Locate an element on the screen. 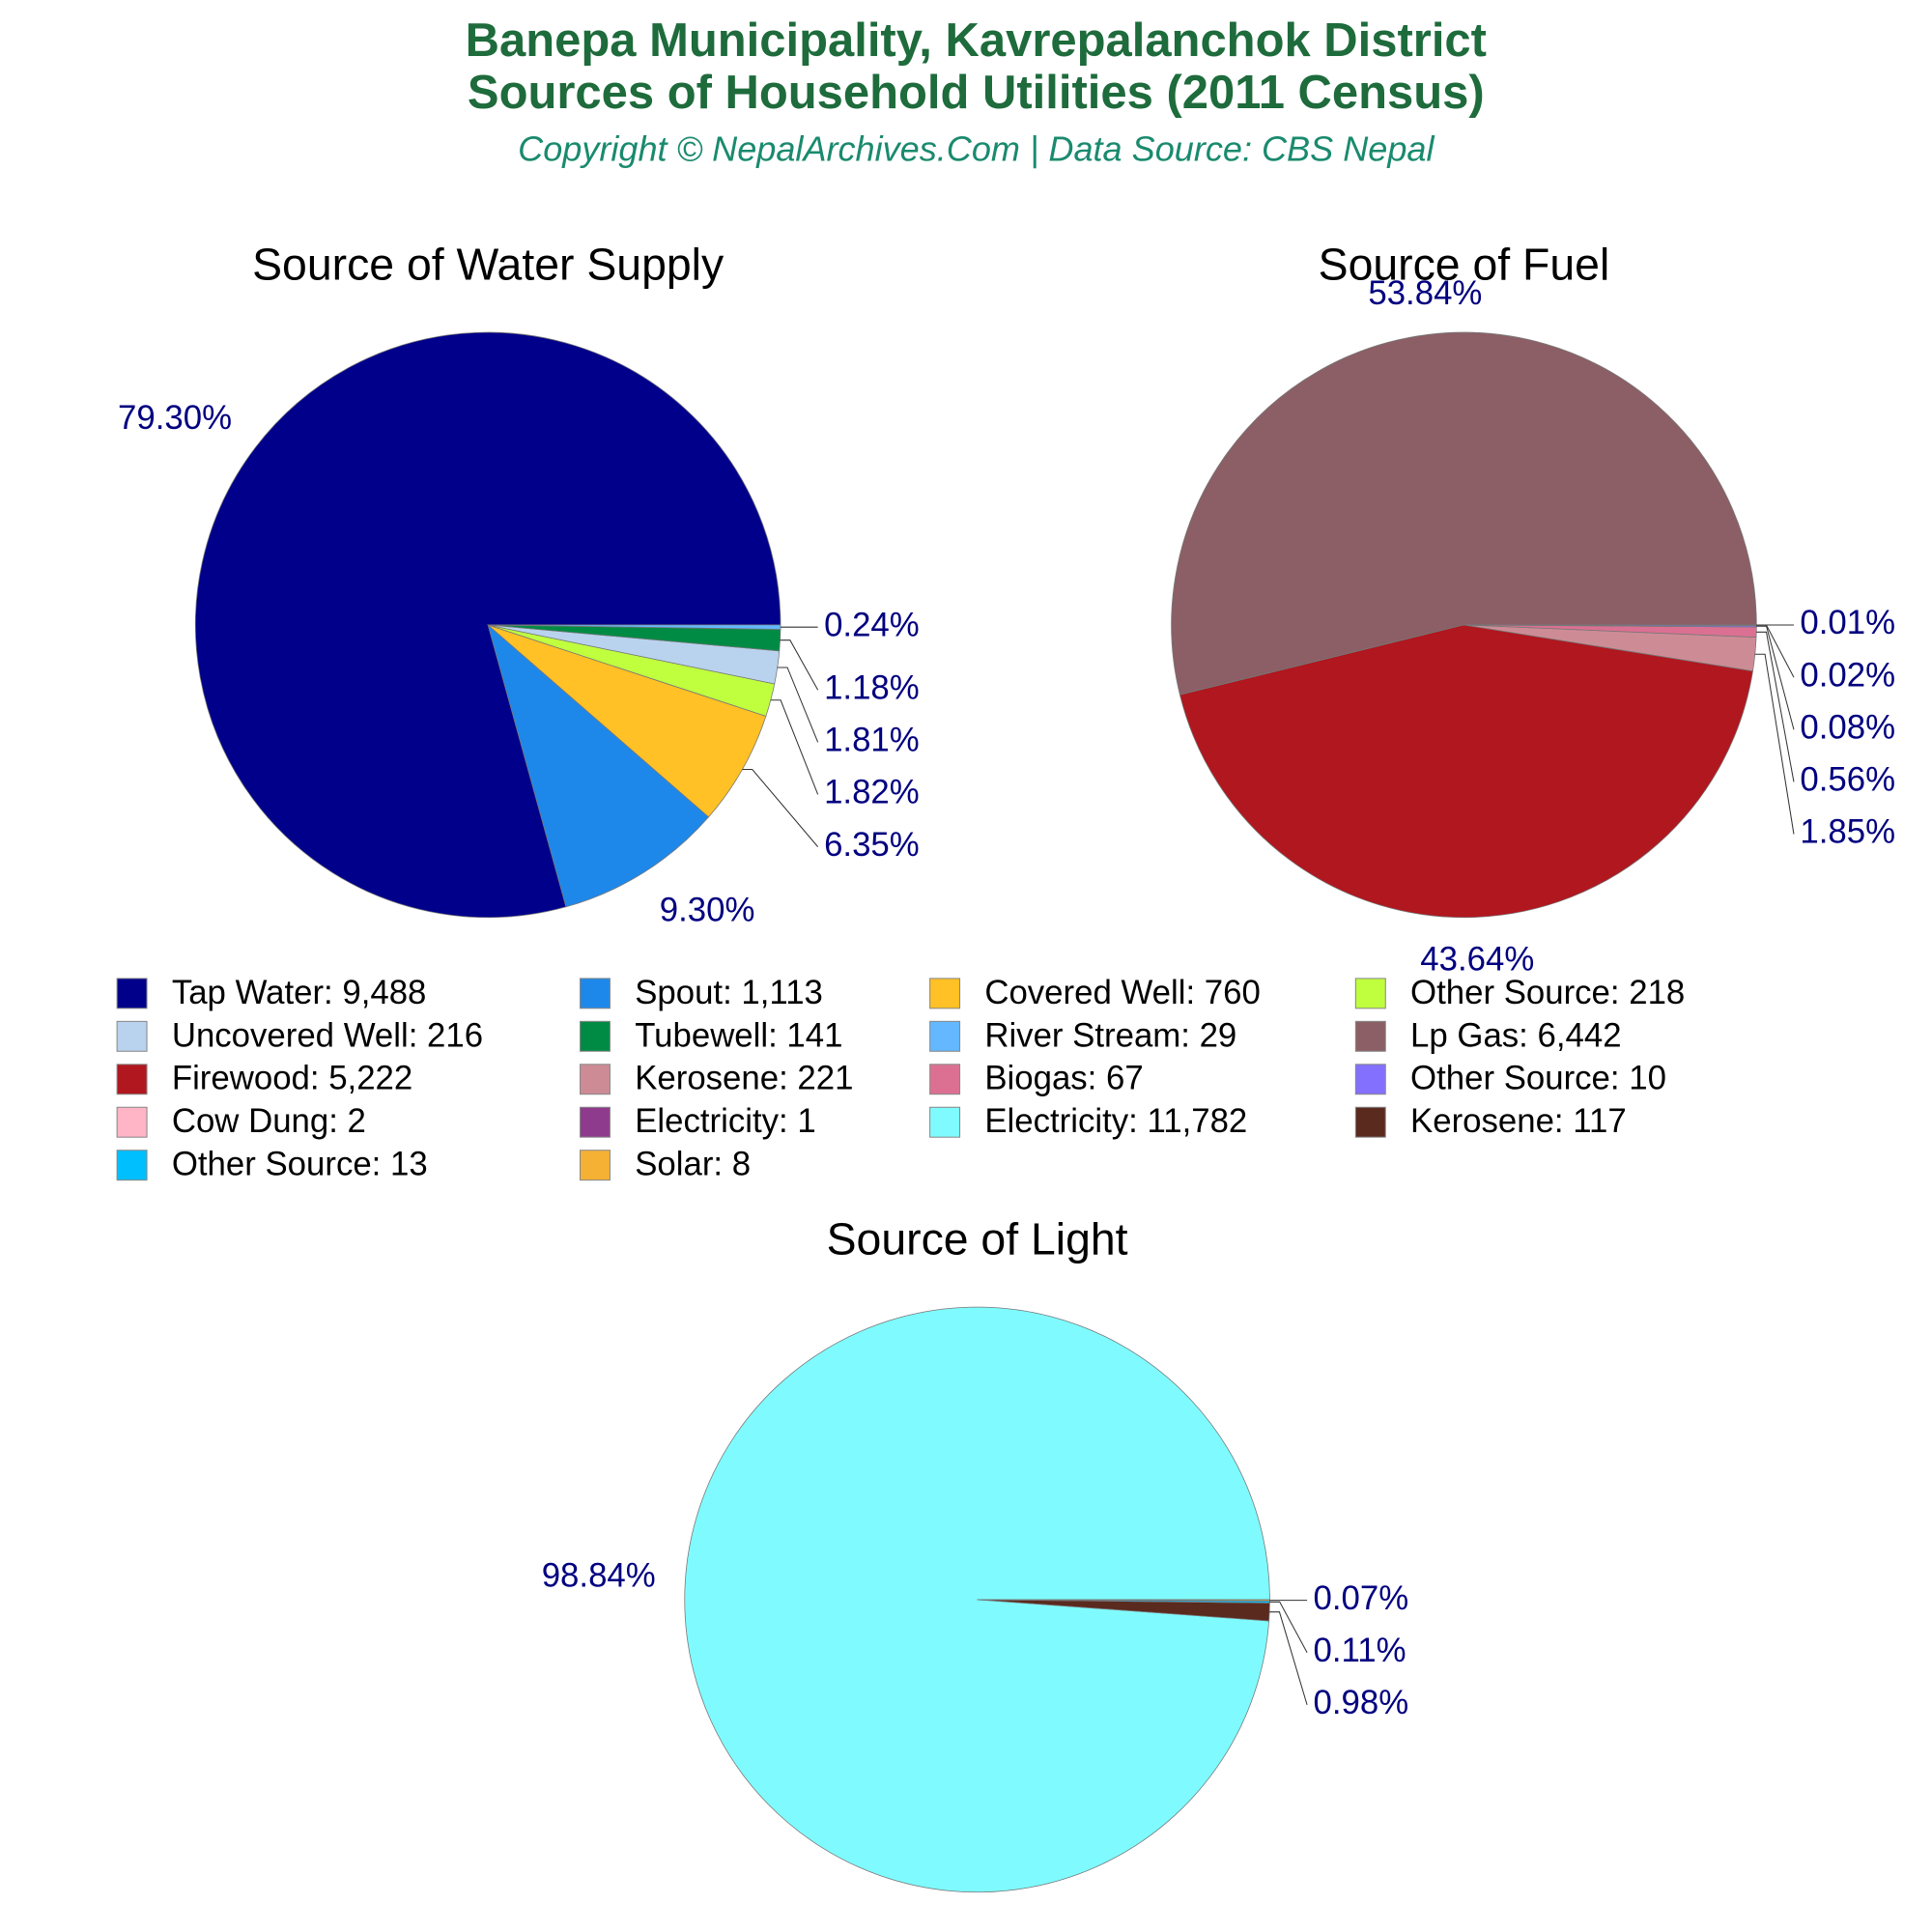  legend-label: Electricity: 1 is located at coordinates (725, 1121).